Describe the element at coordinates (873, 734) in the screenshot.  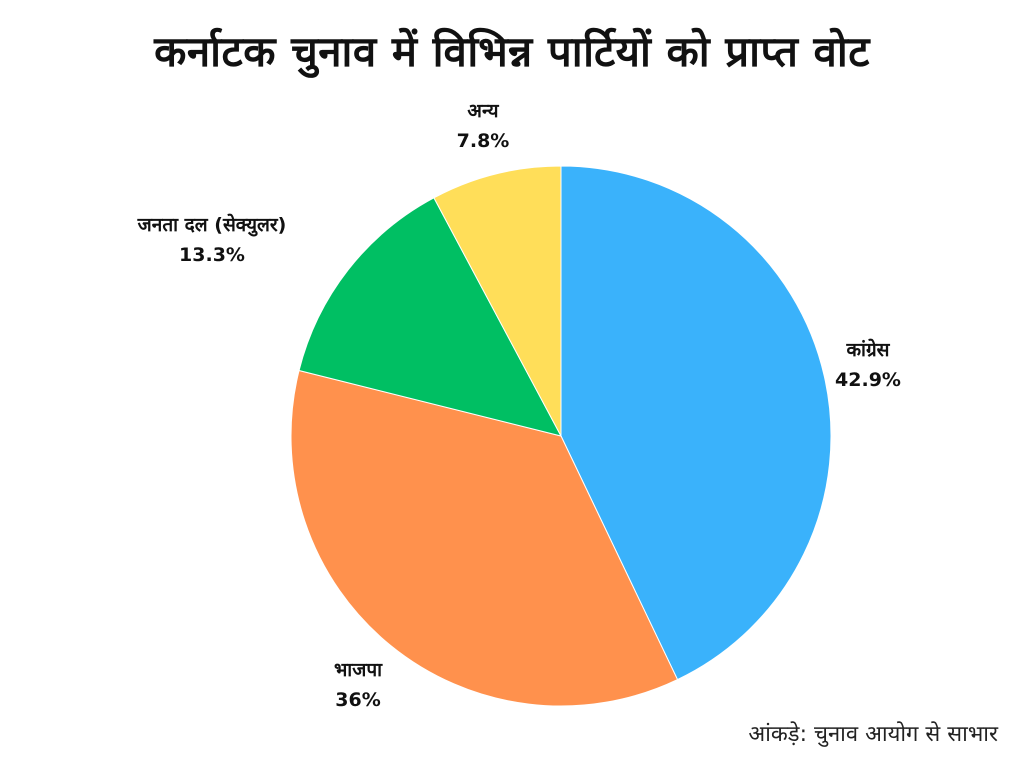
I see `source-note: आंकड़े: चुनाव आयोग से साभार` at that location.